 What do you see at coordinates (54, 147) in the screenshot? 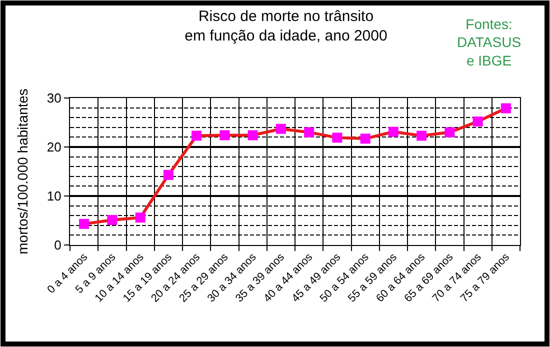
I see `y-tick-label: 20` at bounding box center [54, 147].